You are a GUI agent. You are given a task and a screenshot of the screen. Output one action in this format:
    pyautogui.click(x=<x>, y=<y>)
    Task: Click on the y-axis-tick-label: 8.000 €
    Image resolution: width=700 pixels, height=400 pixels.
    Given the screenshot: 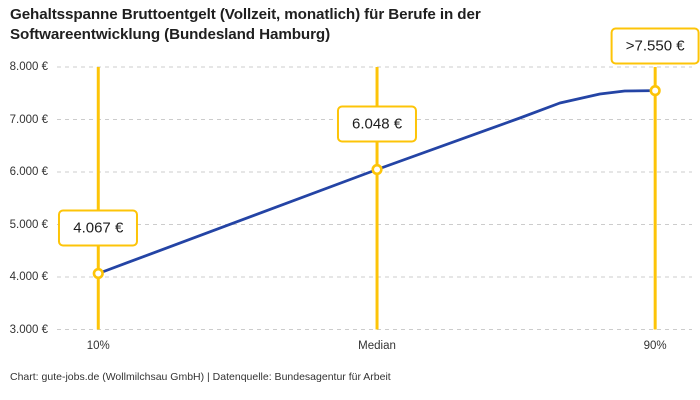 What is the action you would take?
    pyautogui.click(x=28, y=67)
    